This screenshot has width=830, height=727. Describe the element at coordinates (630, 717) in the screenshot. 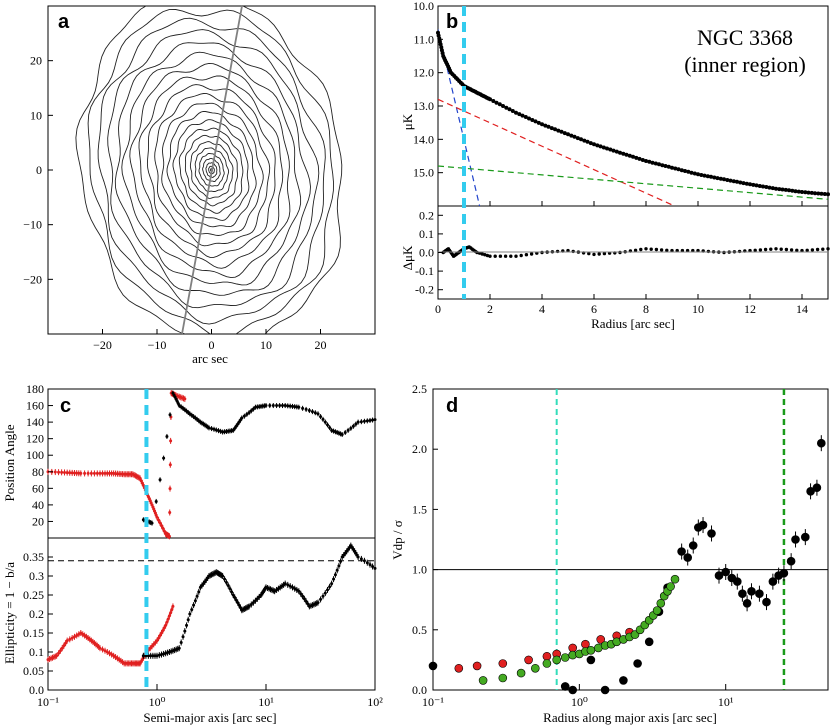

I see `panel-d-xlabel: Radius along major axis [arc sec]` at that location.